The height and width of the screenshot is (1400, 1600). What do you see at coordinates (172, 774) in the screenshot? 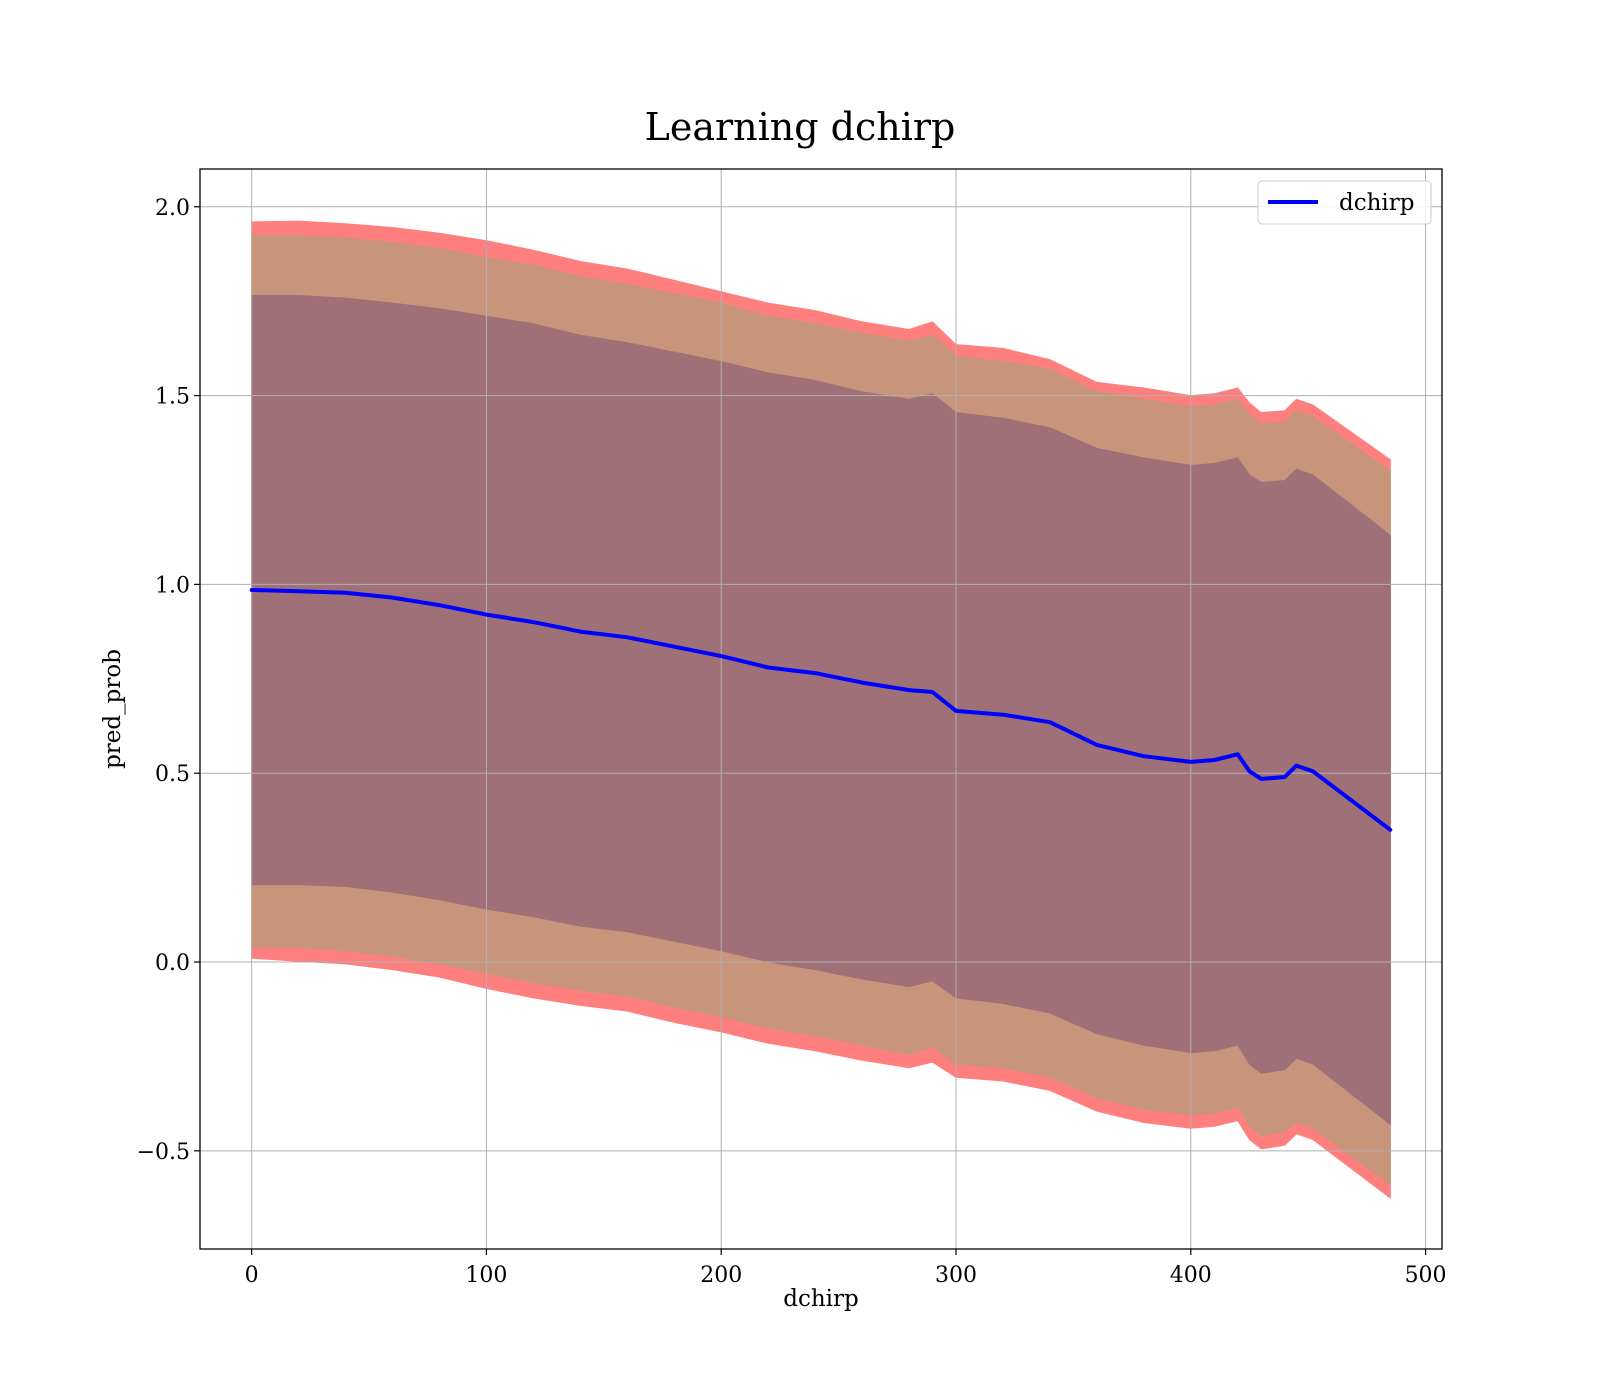
I see `y-tick-label: 0.5` at bounding box center [172, 774].